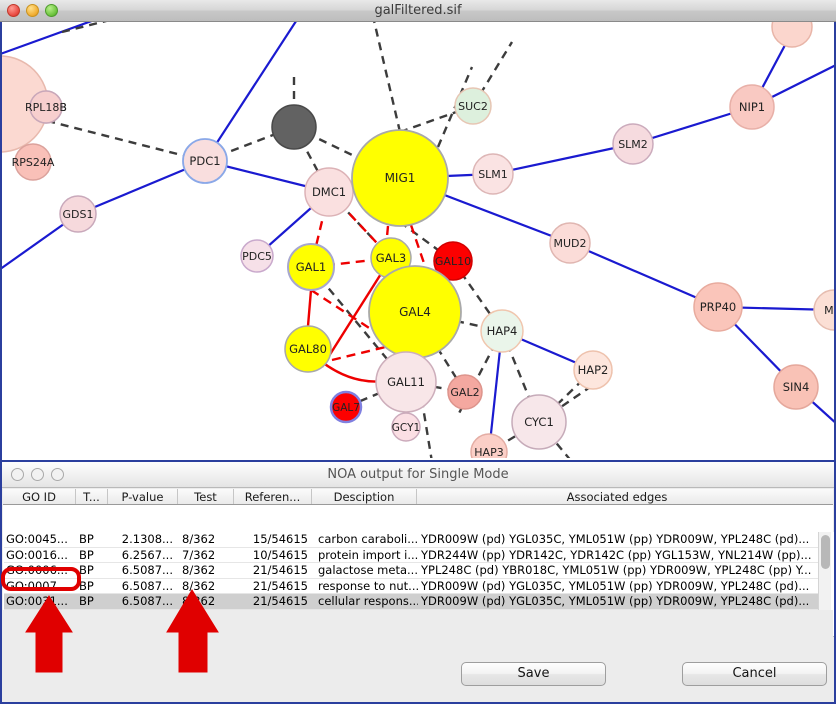  Describe the element at coordinates (829, 310) in the screenshot. I see `svg-text: MSI` at that location.